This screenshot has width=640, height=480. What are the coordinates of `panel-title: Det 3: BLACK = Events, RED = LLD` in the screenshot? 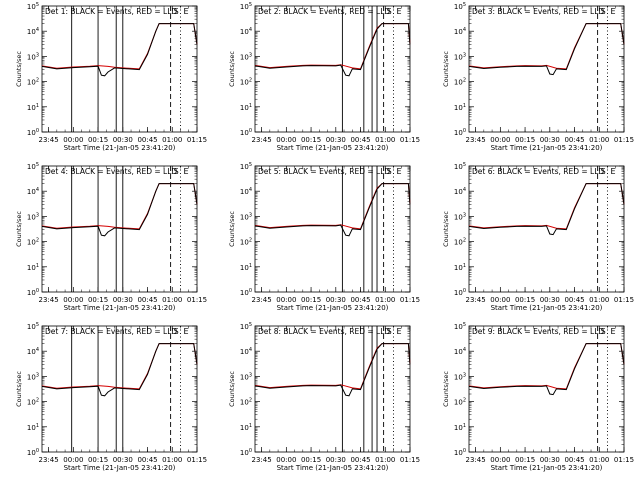 It's located at (538, 11).